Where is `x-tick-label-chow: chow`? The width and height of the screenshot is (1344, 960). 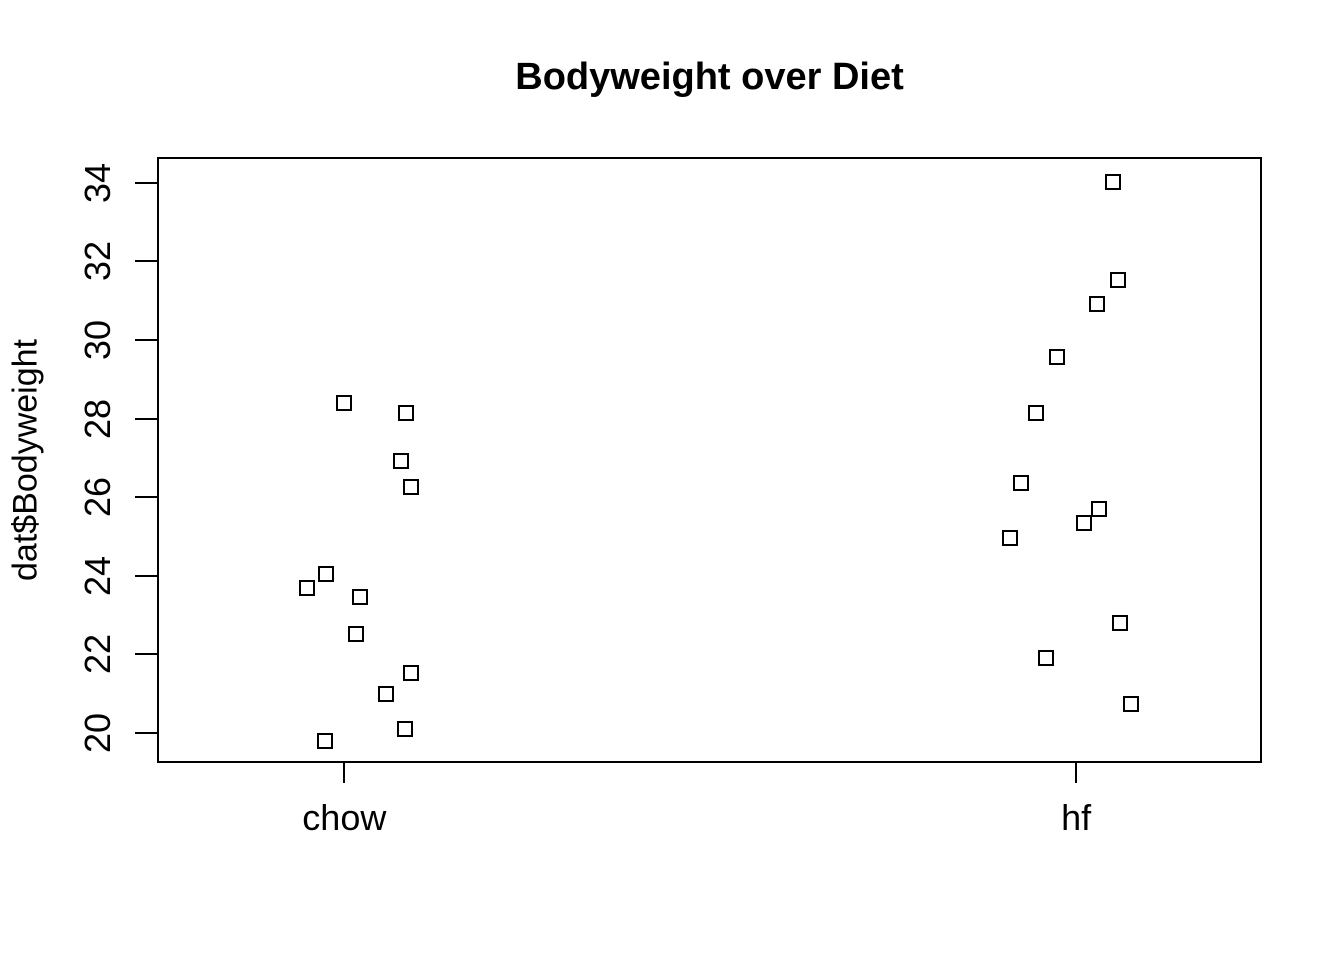 x-tick-label-chow: chow is located at coordinates (344, 817).